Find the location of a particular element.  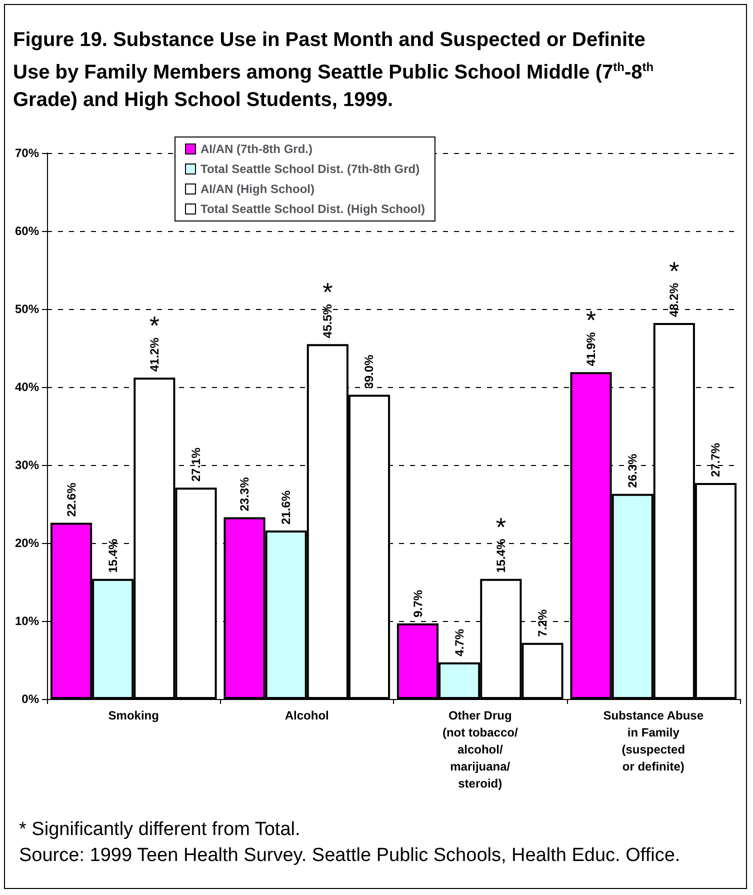

data-label: 7.2% is located at coordinates (542, 623).